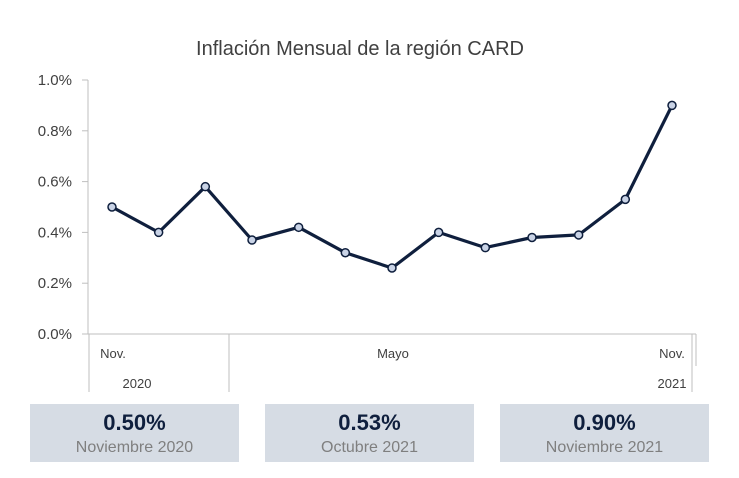  Describe the element at coordinates (134, 422) in the screenshot. I see `stat-value: 0.50%` at that location.